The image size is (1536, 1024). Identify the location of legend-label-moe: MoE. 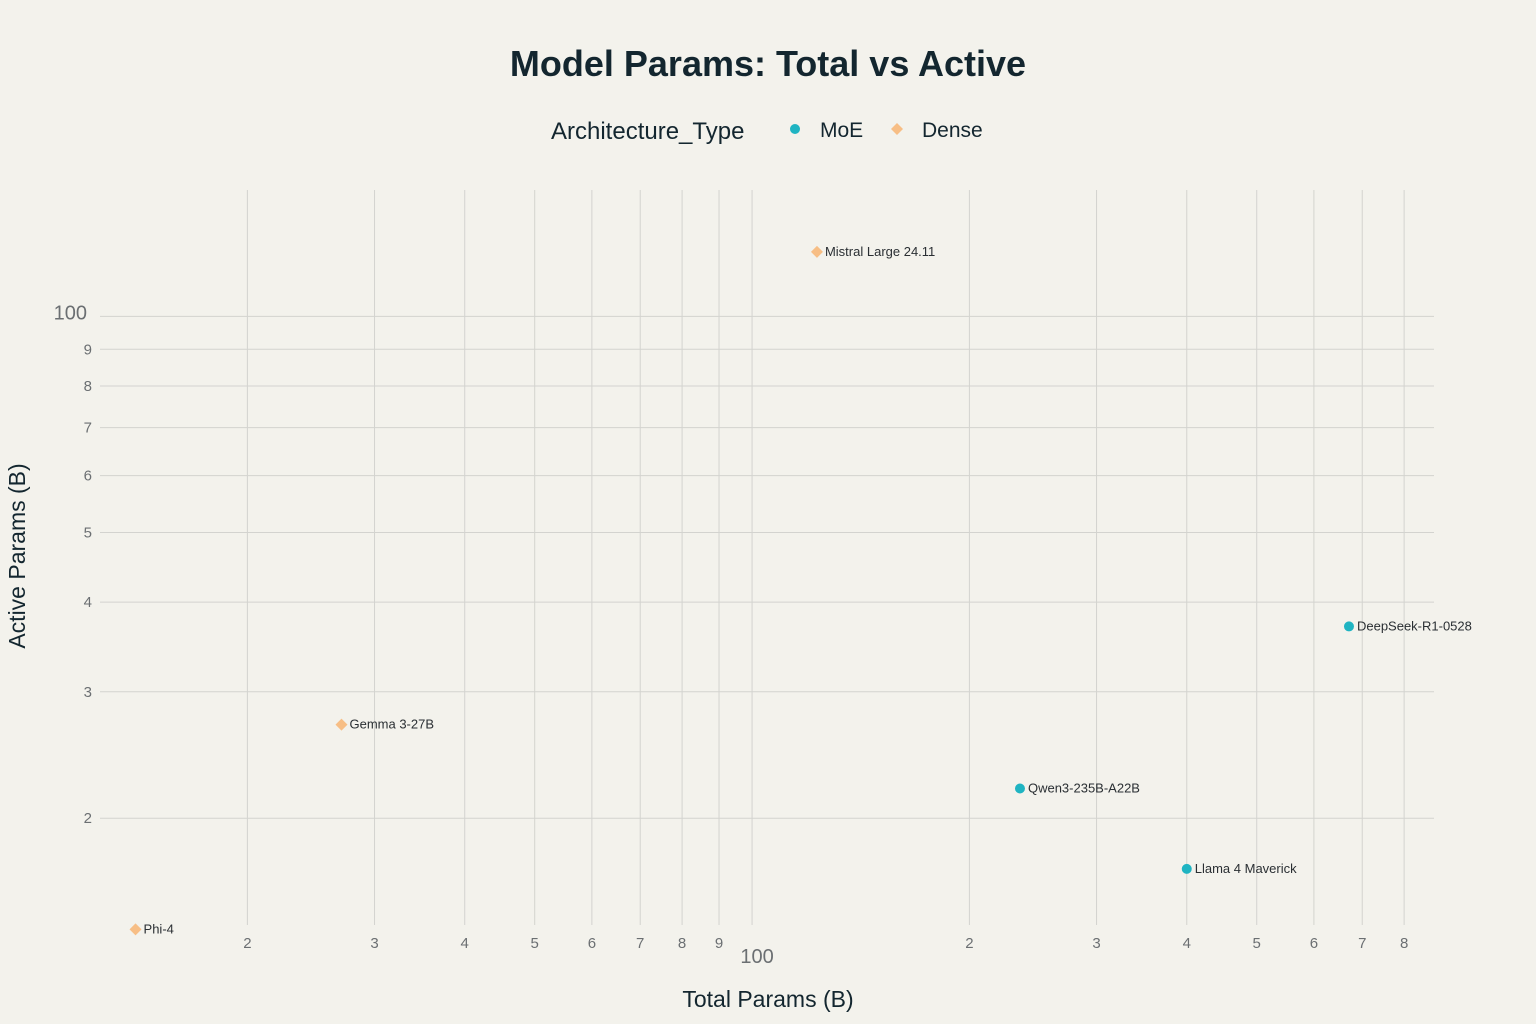
(841, 130).